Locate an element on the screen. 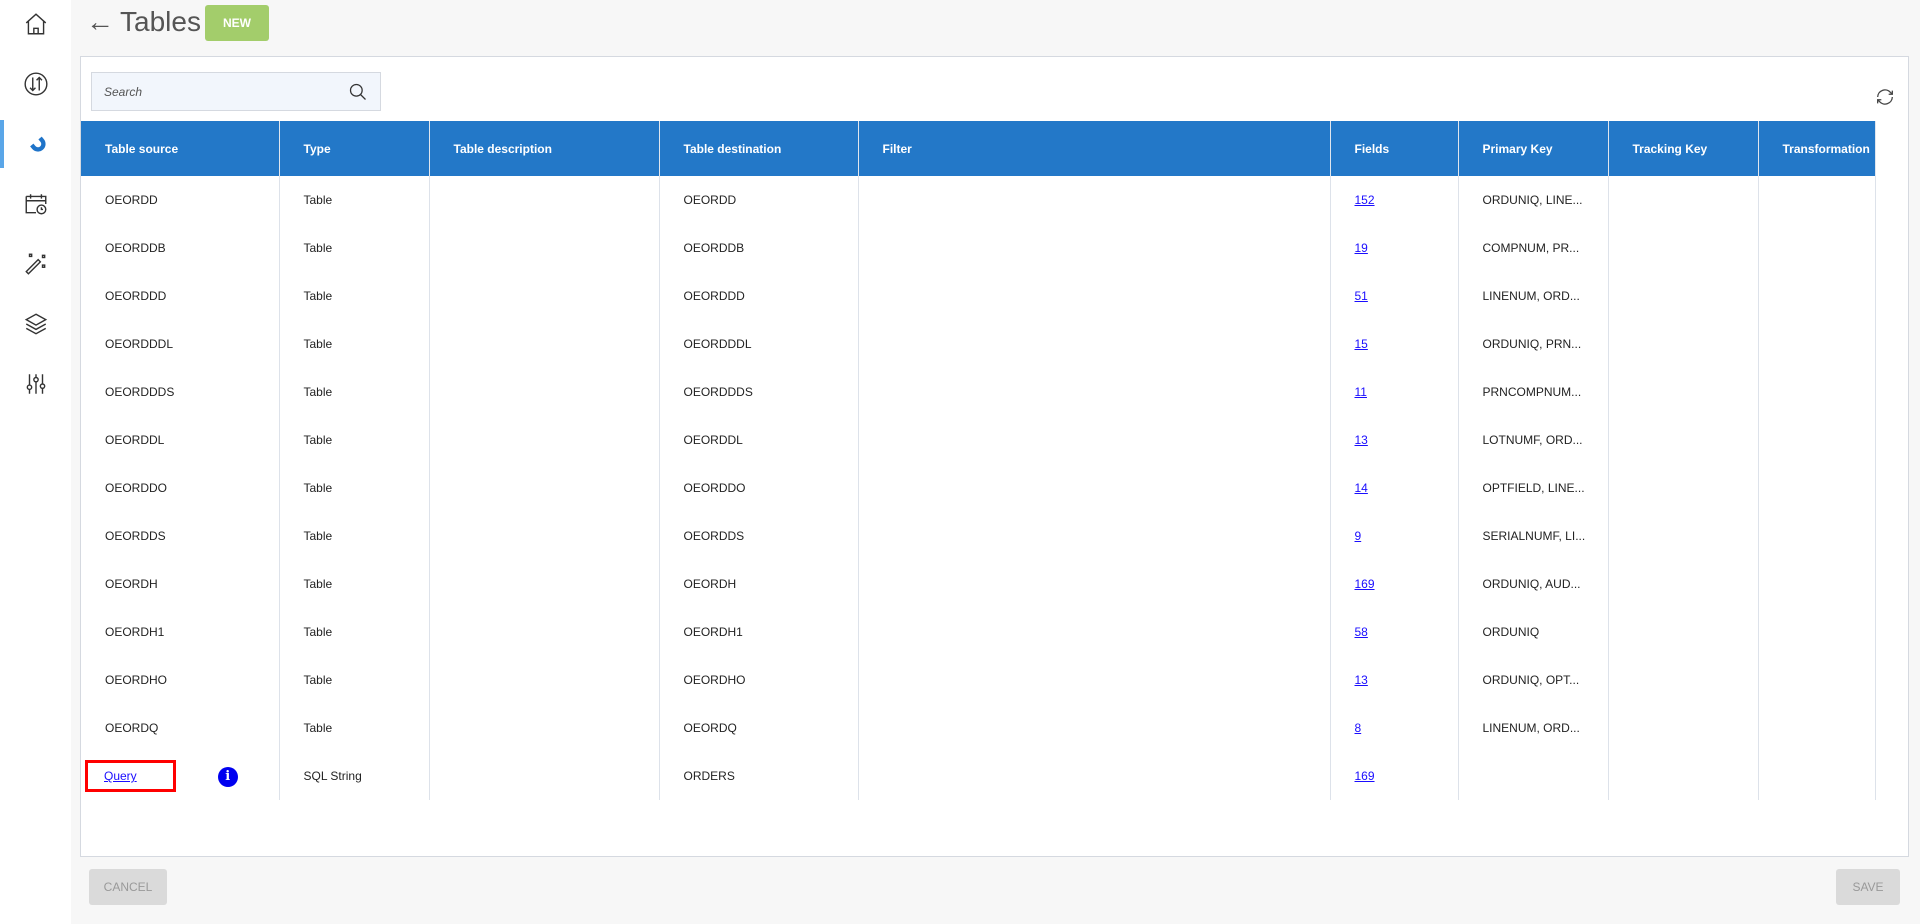  cell-source: OEORDDD is located at coordinates (180, 296).